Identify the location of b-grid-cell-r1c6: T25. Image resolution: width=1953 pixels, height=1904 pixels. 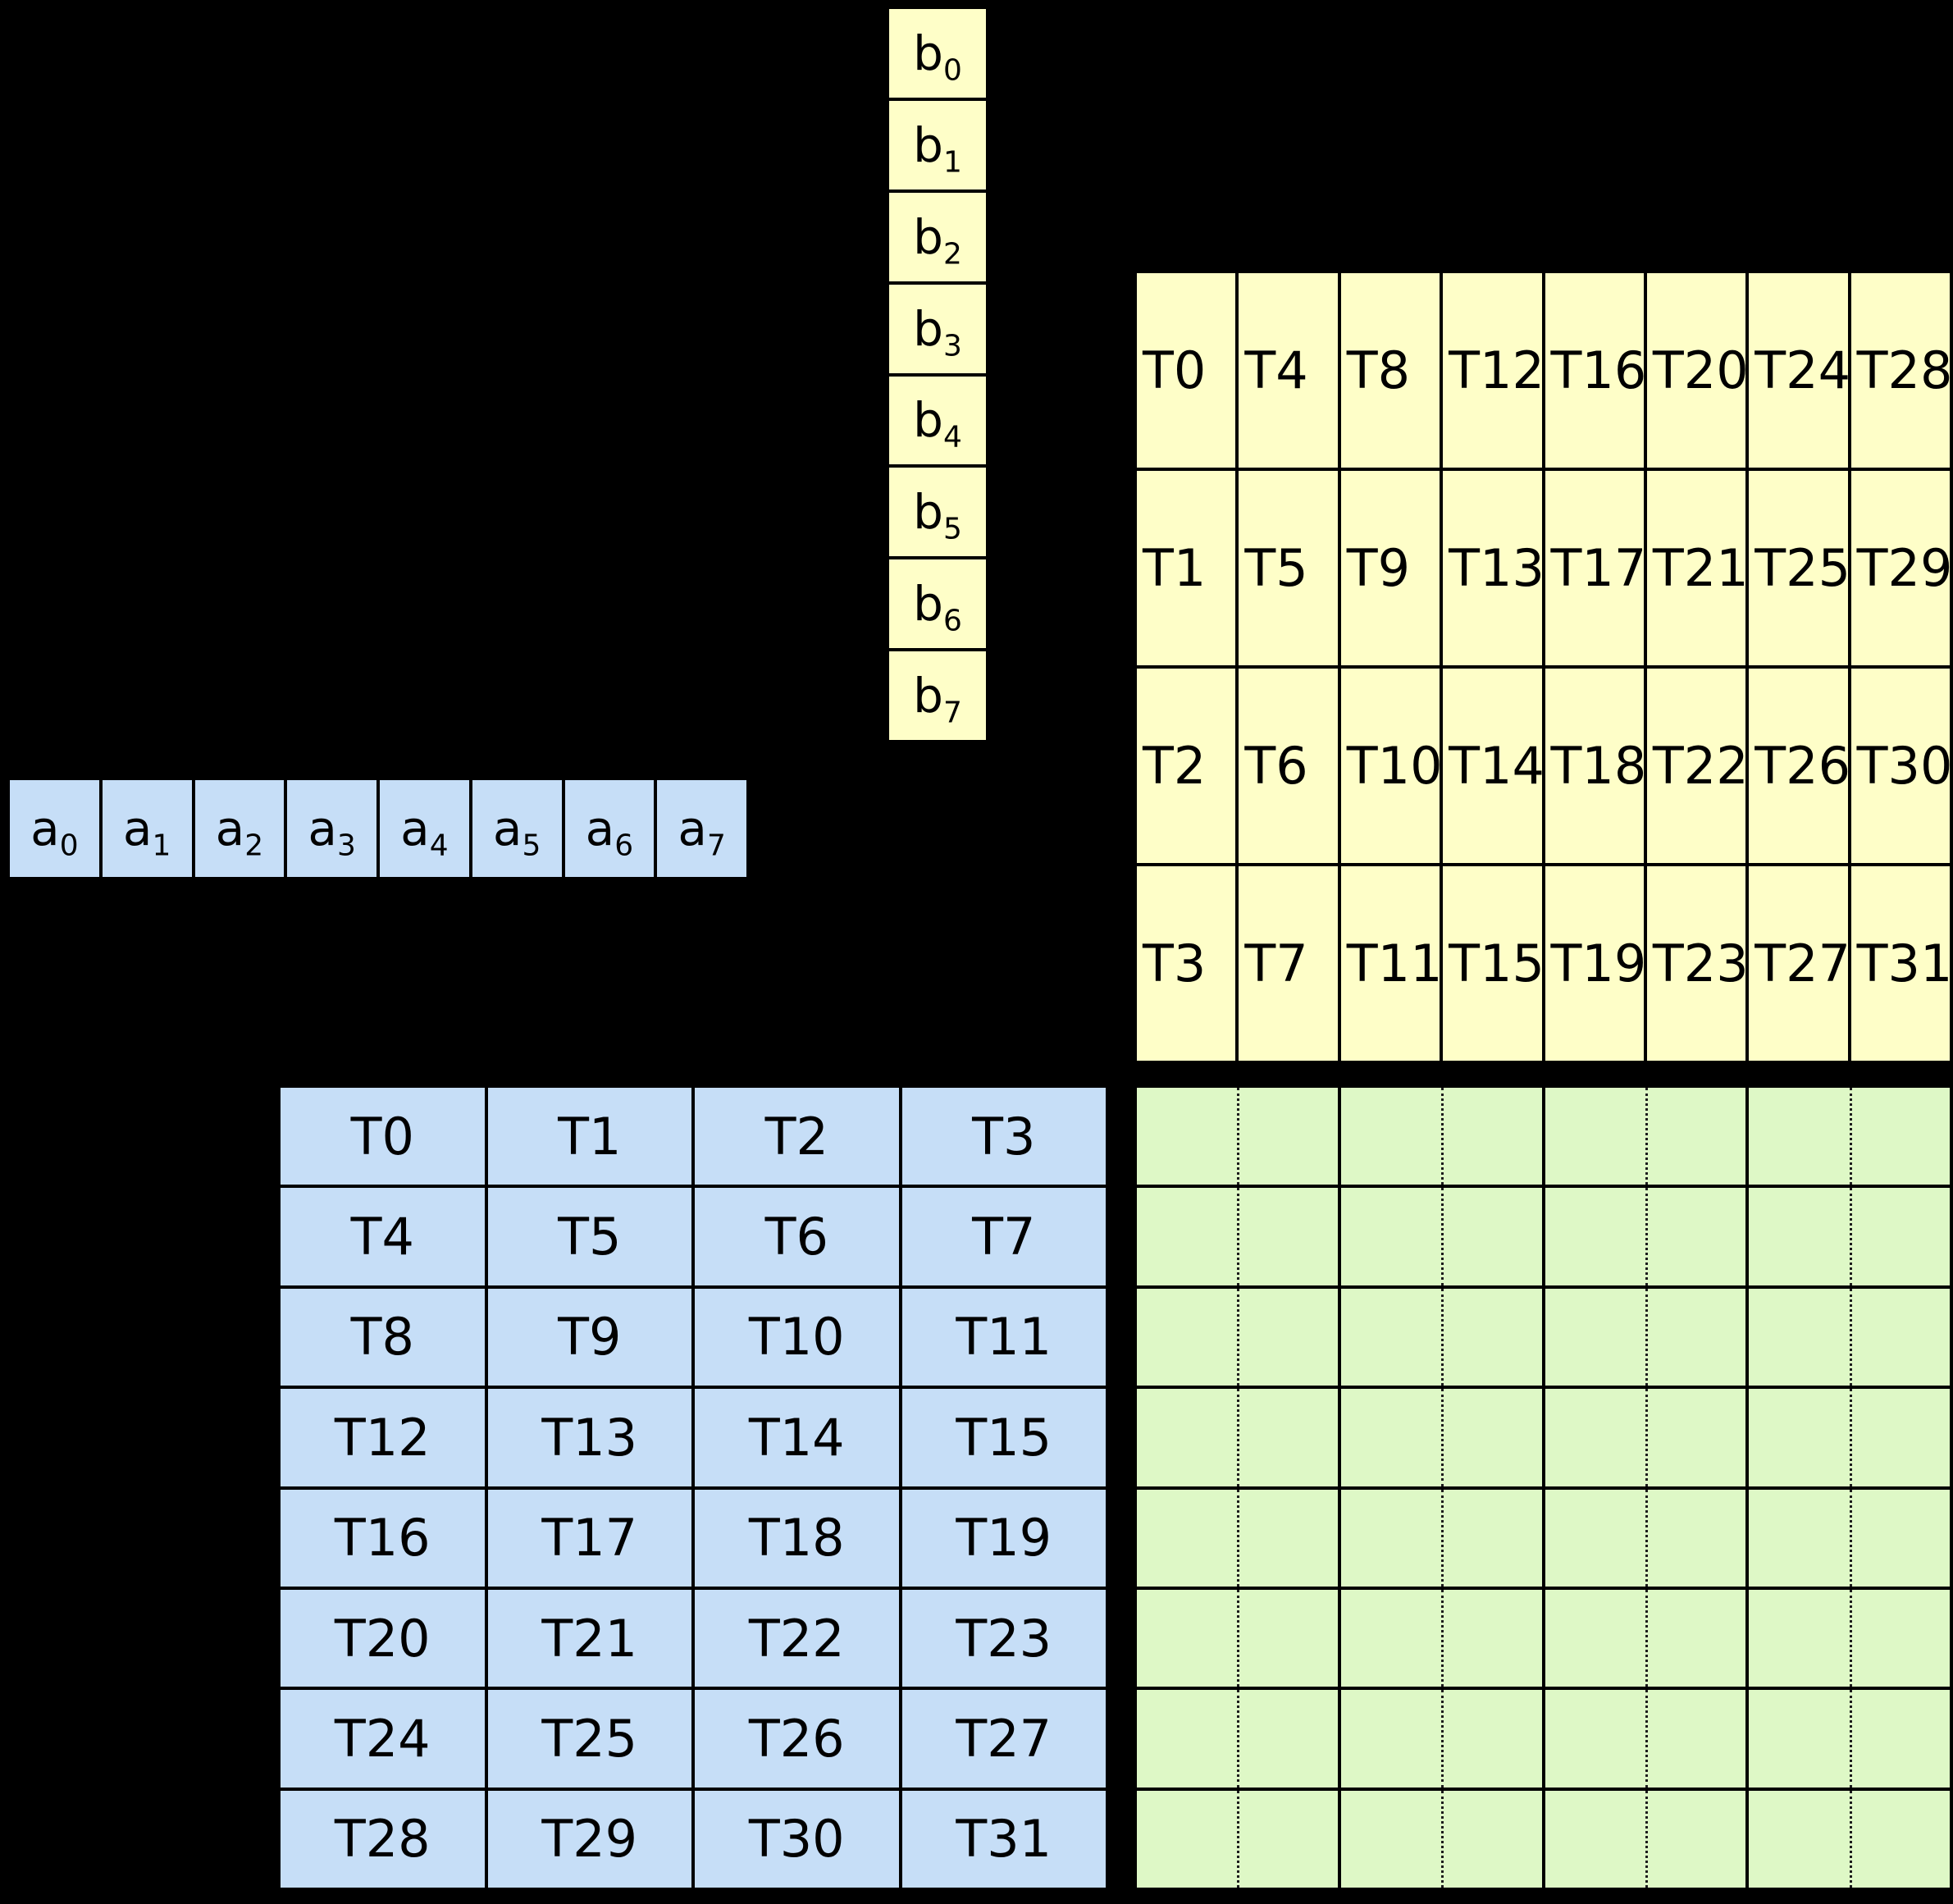
(1799, 568).